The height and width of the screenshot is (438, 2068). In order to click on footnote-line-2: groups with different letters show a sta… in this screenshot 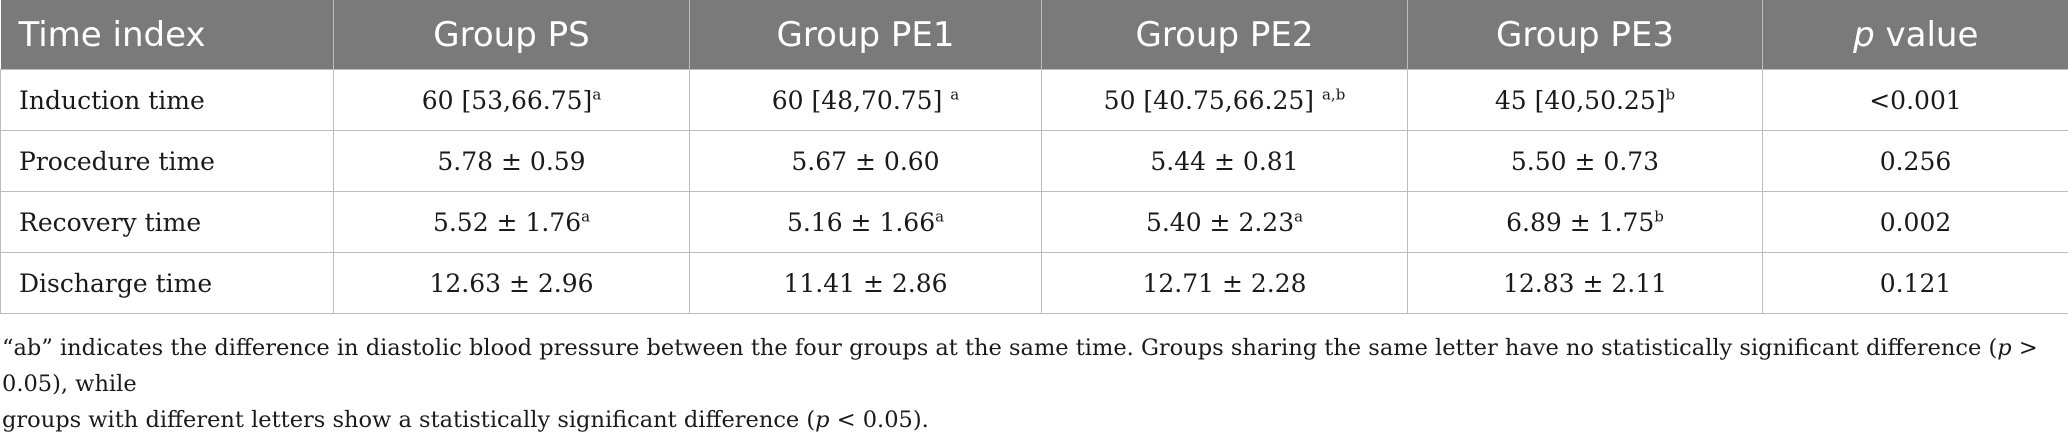, I will do `click(1032, 420)`.